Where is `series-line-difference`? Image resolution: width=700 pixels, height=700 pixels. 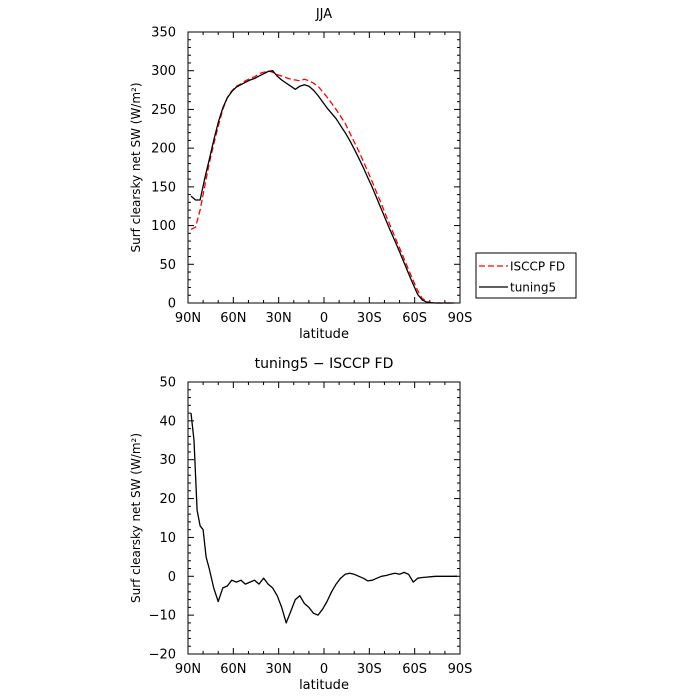
series-line-difference is located at coordinates (323, 518).